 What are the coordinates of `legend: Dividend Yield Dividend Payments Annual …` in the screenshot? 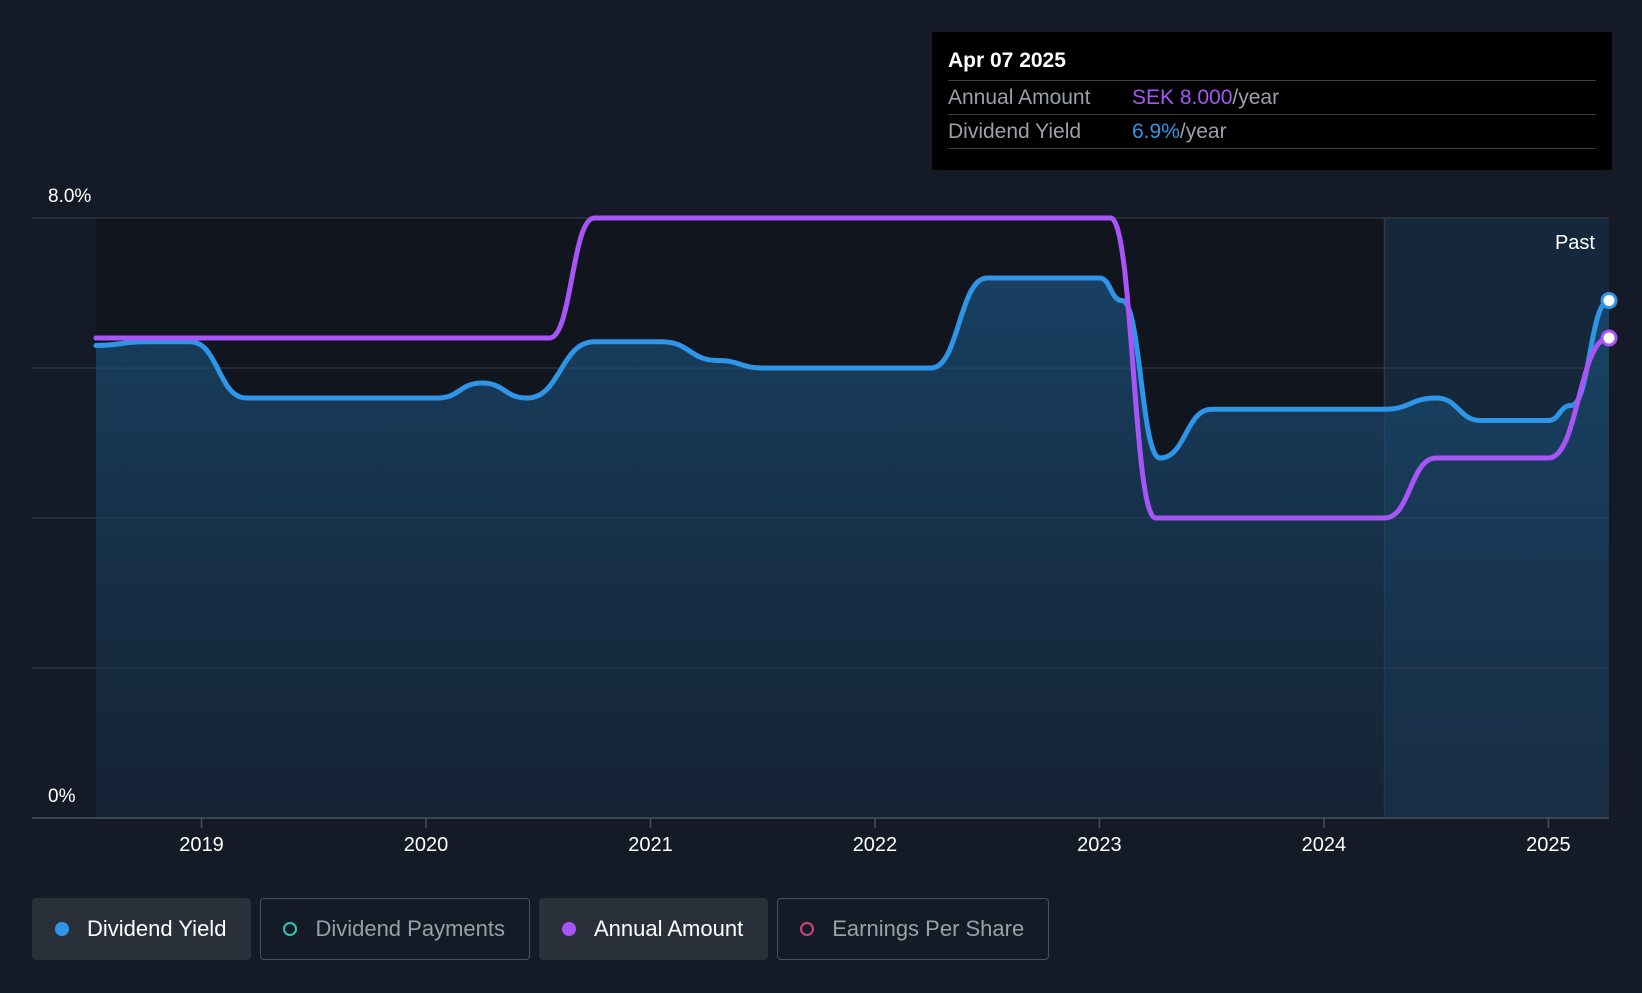 It's located at (541, 929).